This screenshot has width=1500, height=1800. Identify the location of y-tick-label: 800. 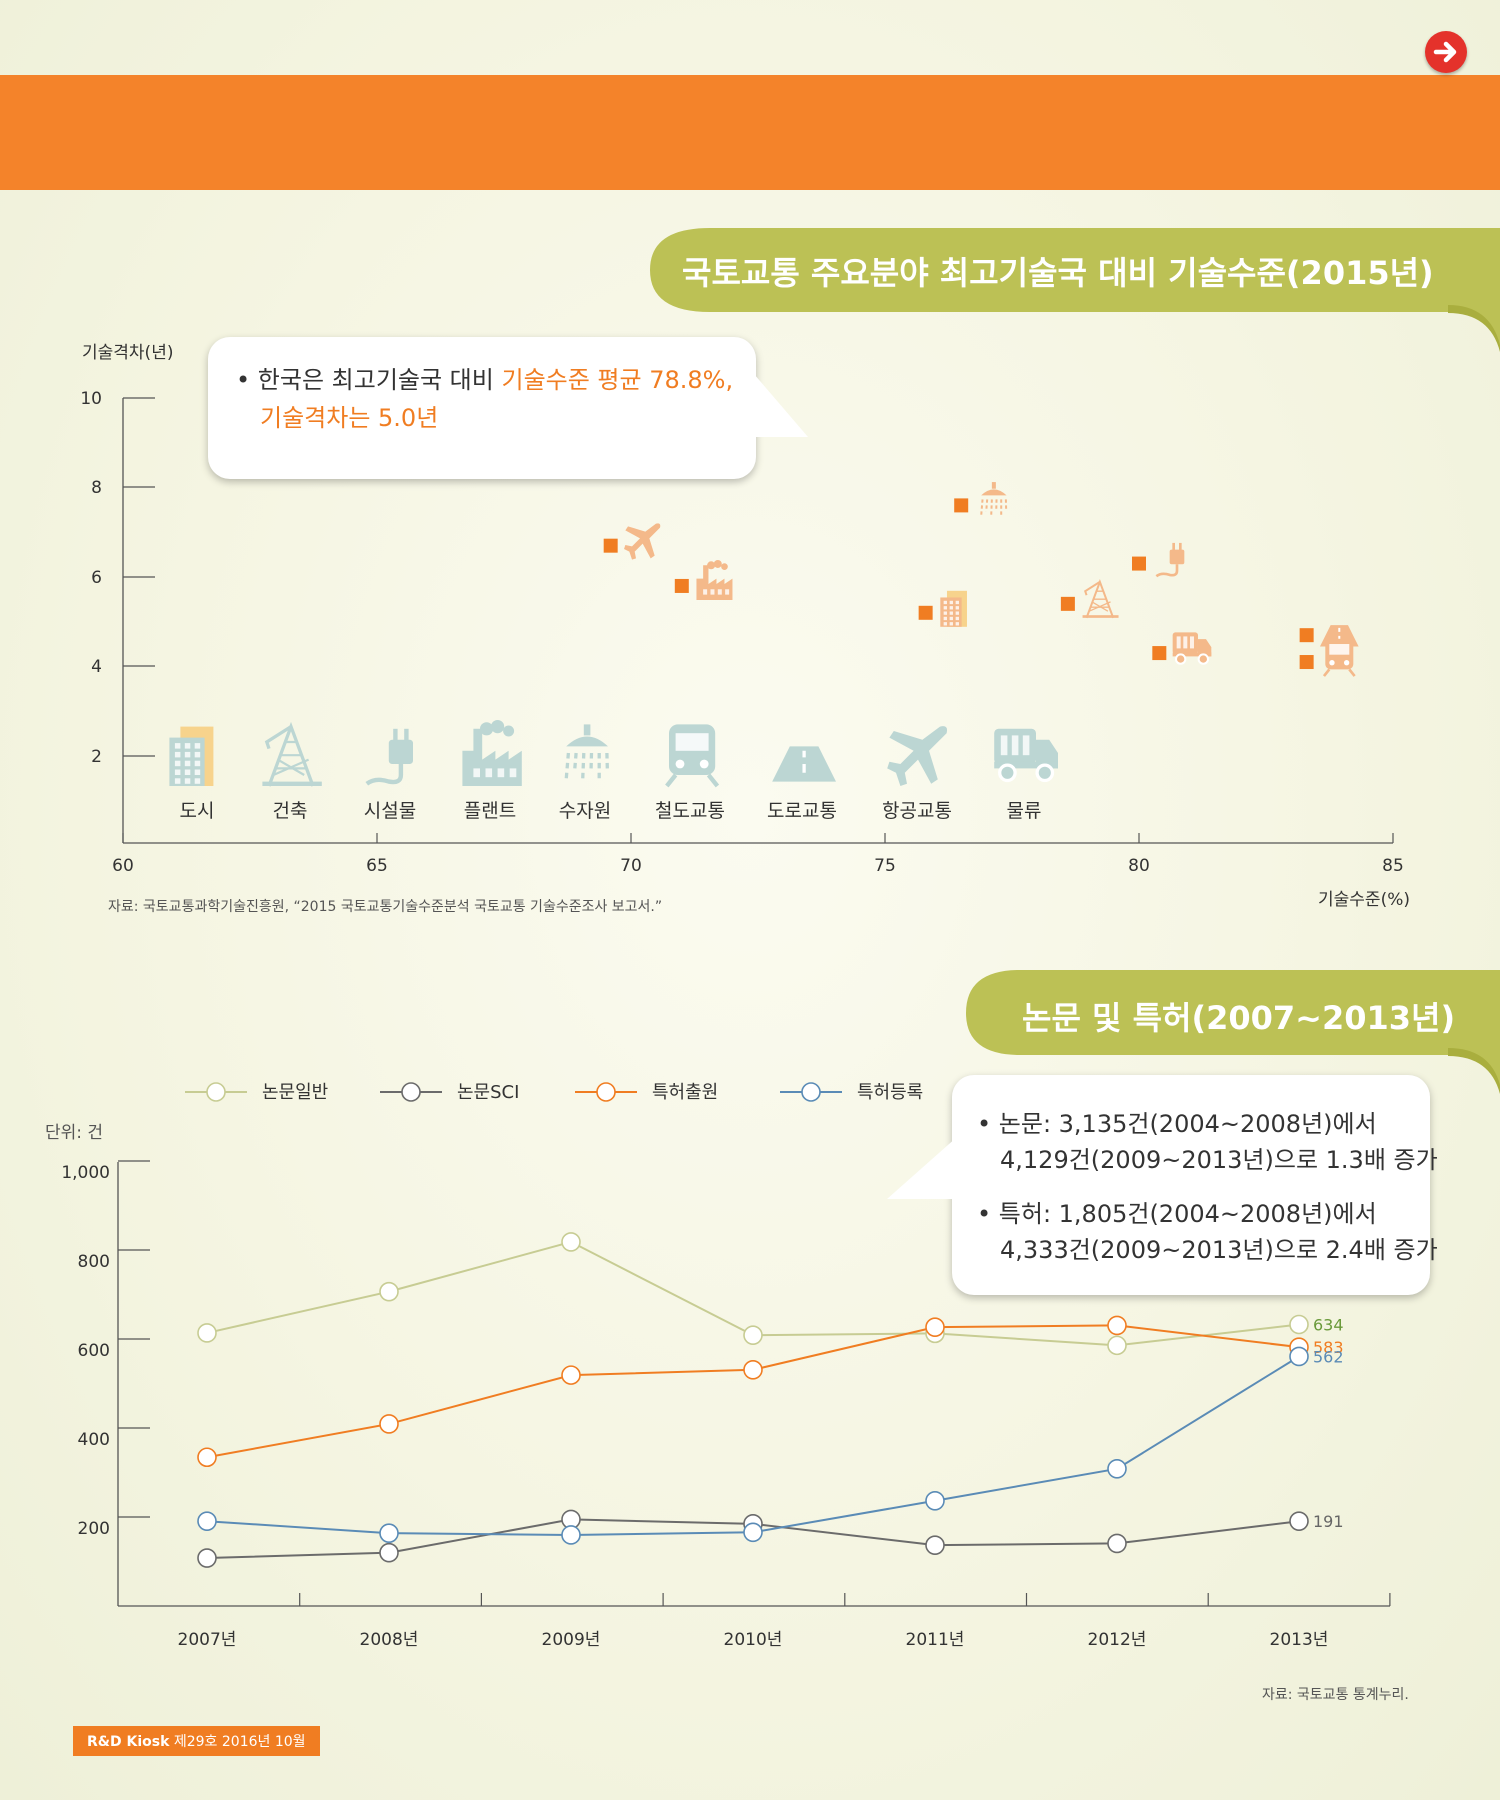
(94, 1262).